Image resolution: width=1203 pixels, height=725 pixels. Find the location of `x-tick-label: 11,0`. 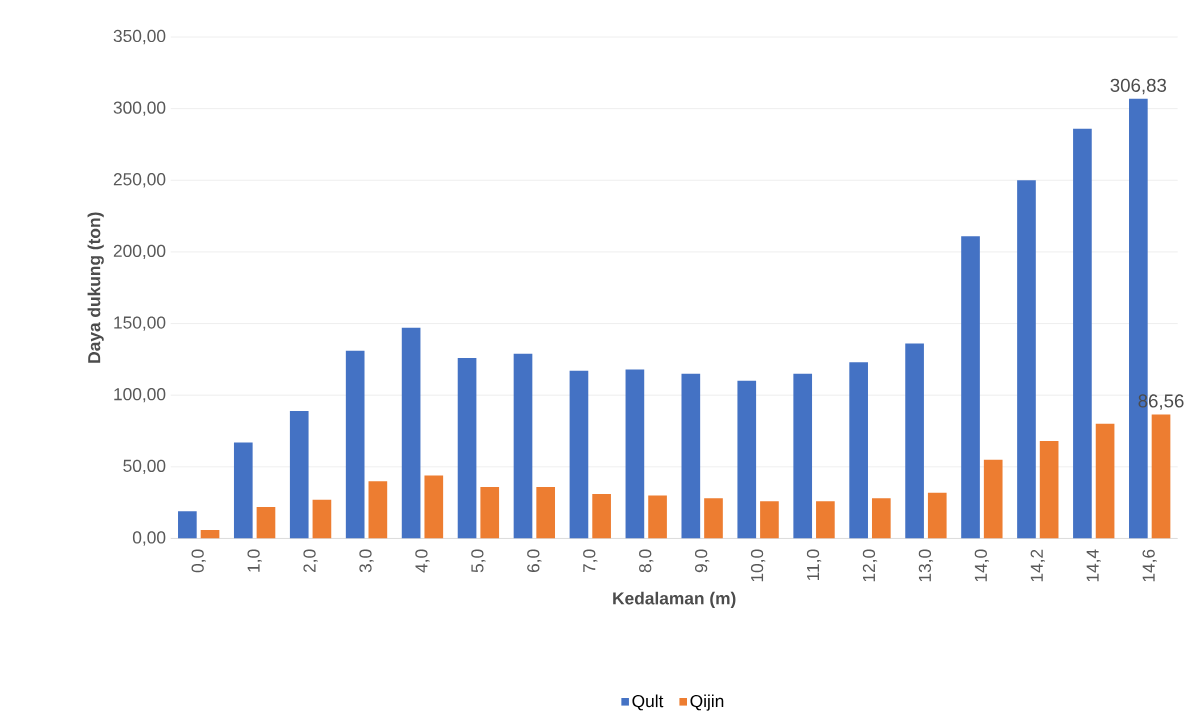

x-tick-label: 11,0 is located at coordinates (814, 564).